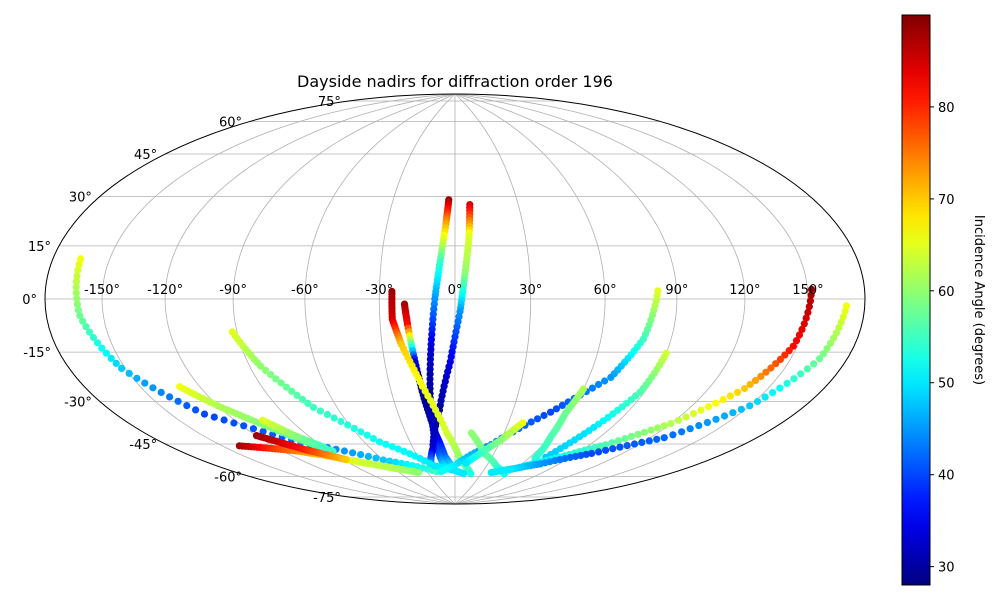 This screenshot has height=604, width=1000. I want to click on colorbar-gradient, so click(916, 300).